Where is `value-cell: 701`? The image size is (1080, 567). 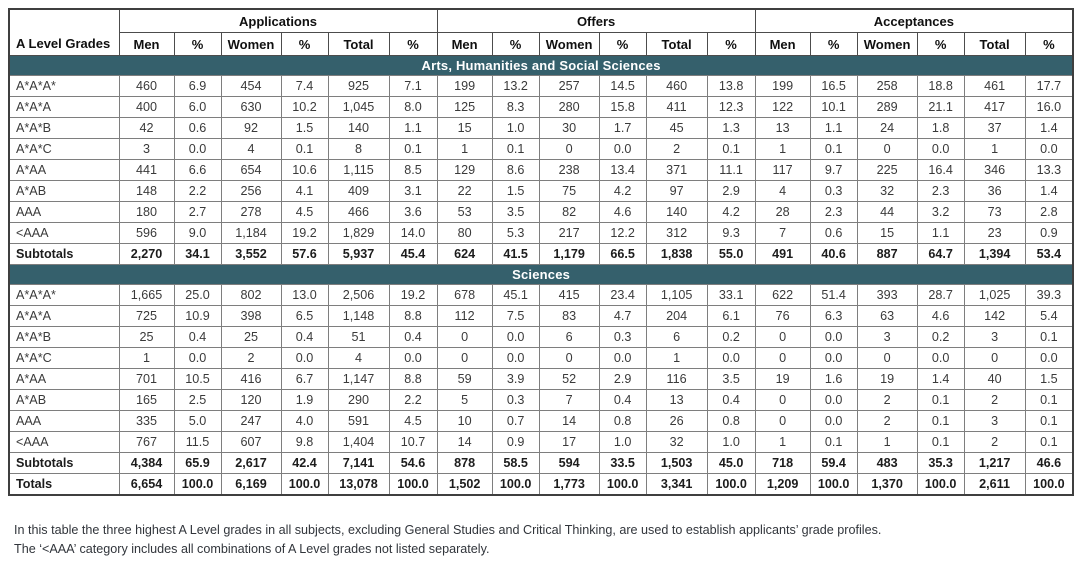
value-cell: 701 is located at coordinates (146, 379).